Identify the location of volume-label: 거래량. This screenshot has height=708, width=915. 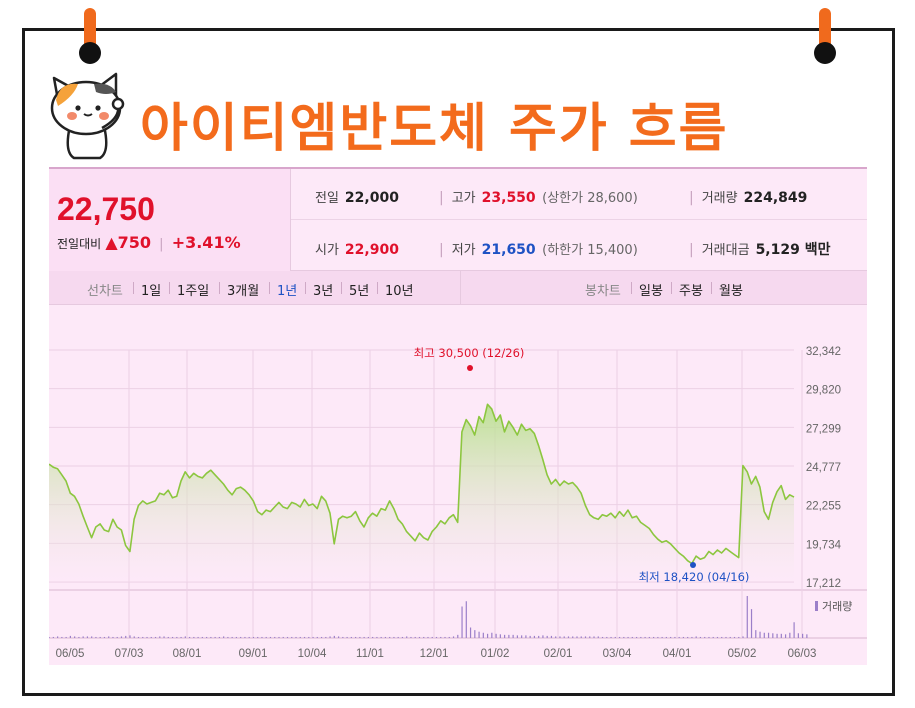
(719, 198).